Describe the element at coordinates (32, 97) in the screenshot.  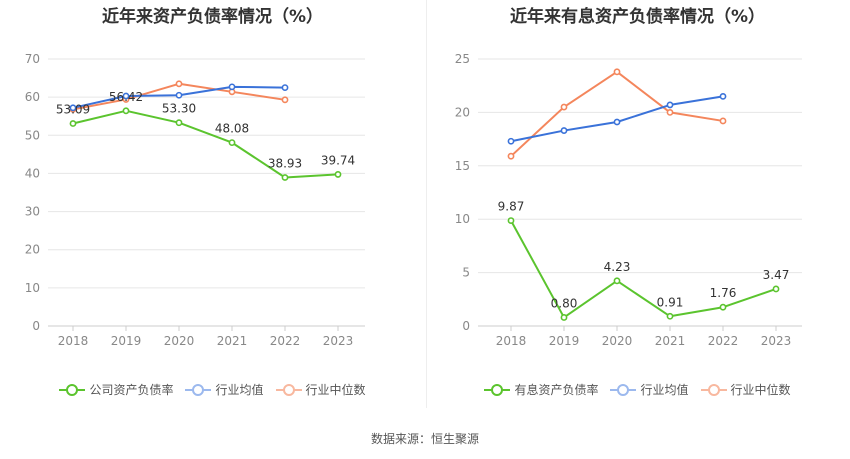
I see `y-tick-label: 60` at that location.